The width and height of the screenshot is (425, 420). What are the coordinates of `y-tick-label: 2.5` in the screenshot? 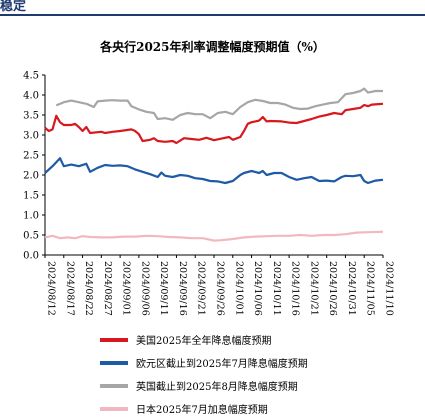 It's located at (31, 156).